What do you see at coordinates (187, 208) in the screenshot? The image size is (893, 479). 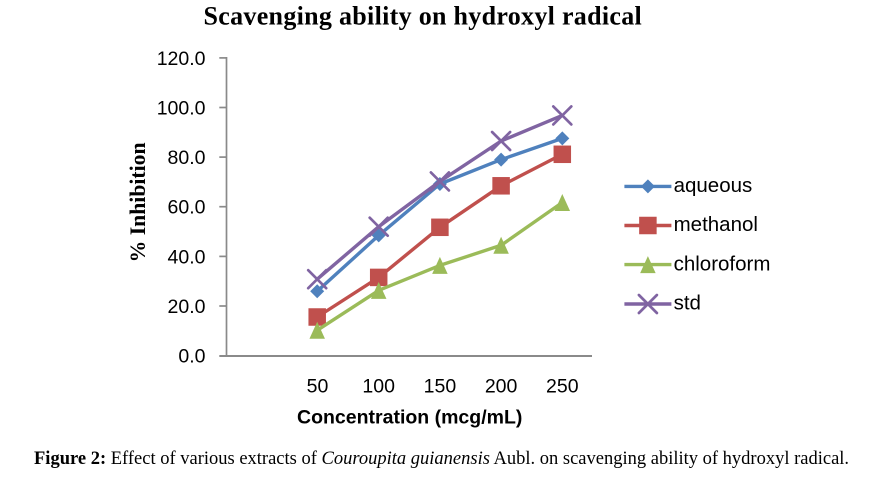 I see `svg-text: 60.0` at bounding box center [187, 208].